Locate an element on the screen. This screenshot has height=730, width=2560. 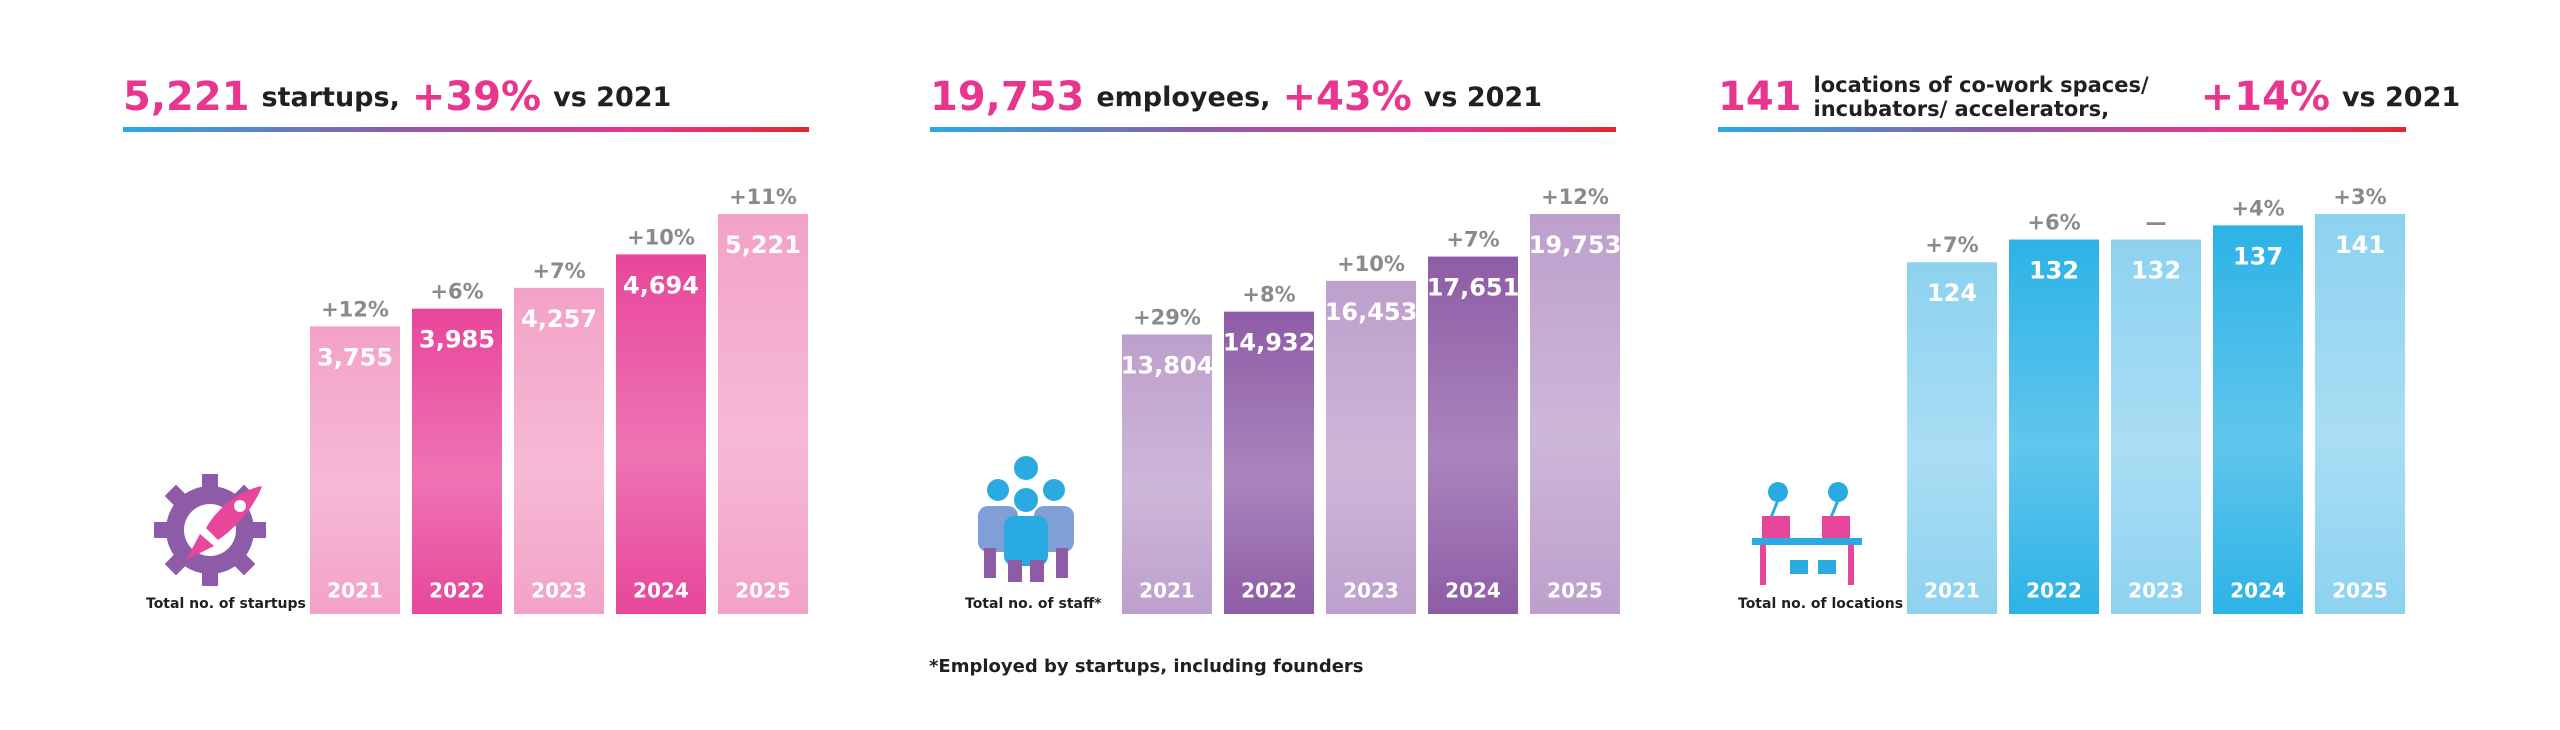
title-text: startups, is located at coordinates (331, 97).